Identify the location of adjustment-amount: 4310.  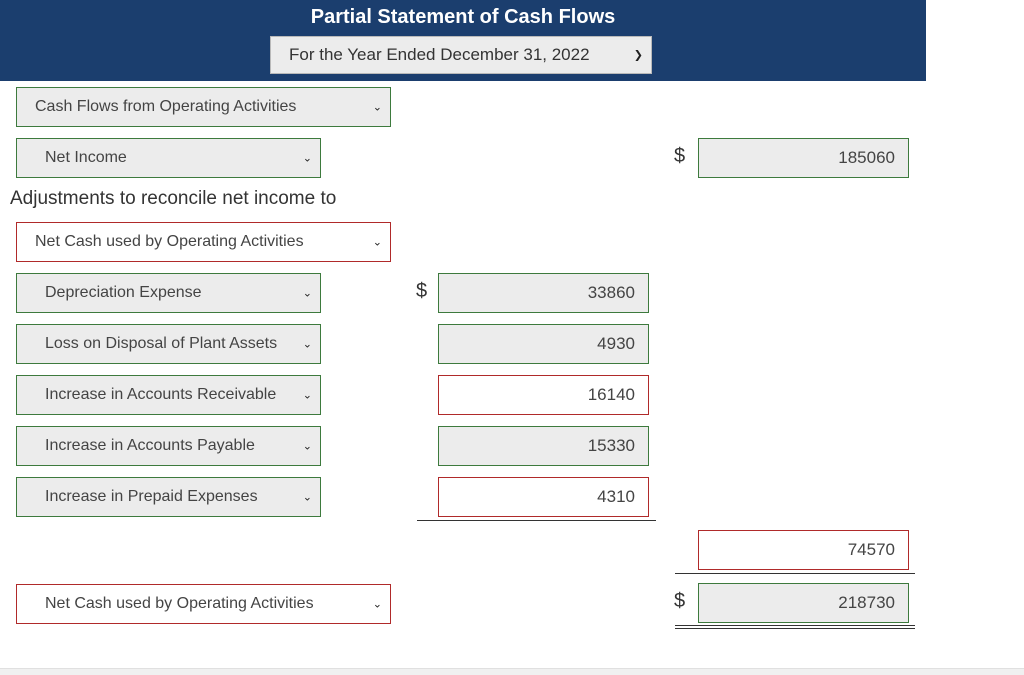
(616, 496).